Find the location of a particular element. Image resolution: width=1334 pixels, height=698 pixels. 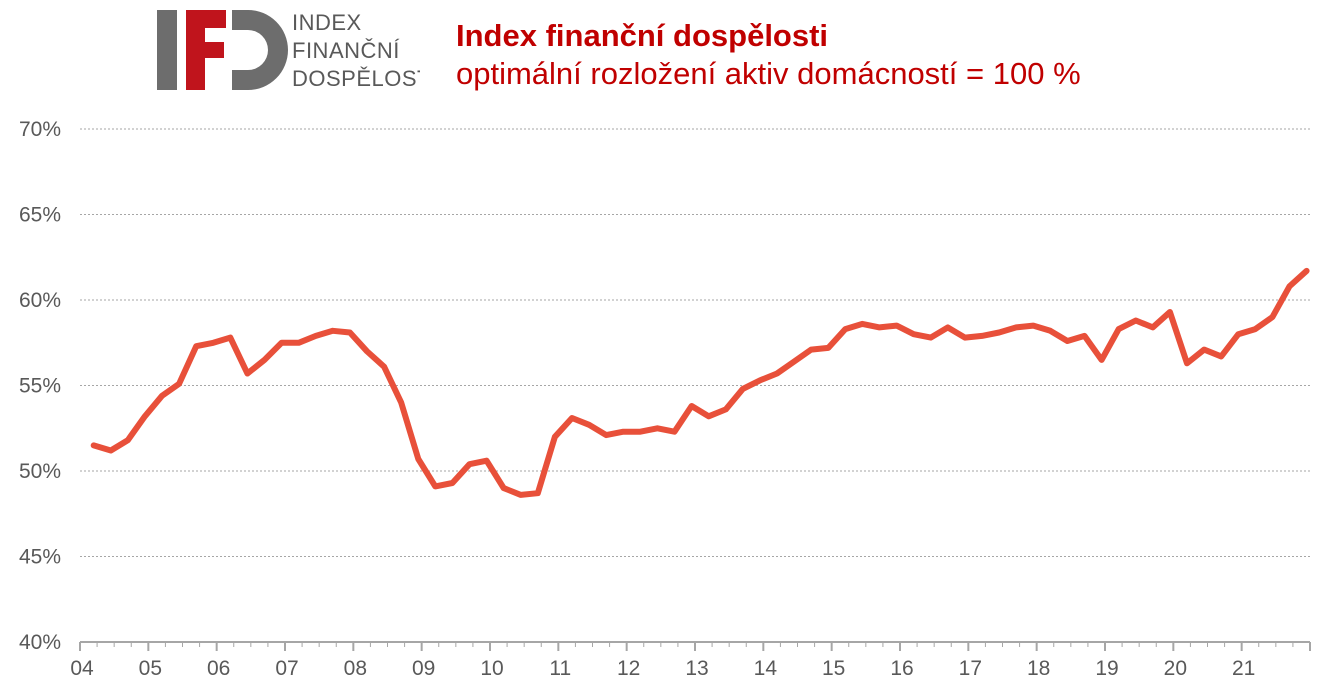

x-tick-label: 09 is located at coordinates (423, 668).